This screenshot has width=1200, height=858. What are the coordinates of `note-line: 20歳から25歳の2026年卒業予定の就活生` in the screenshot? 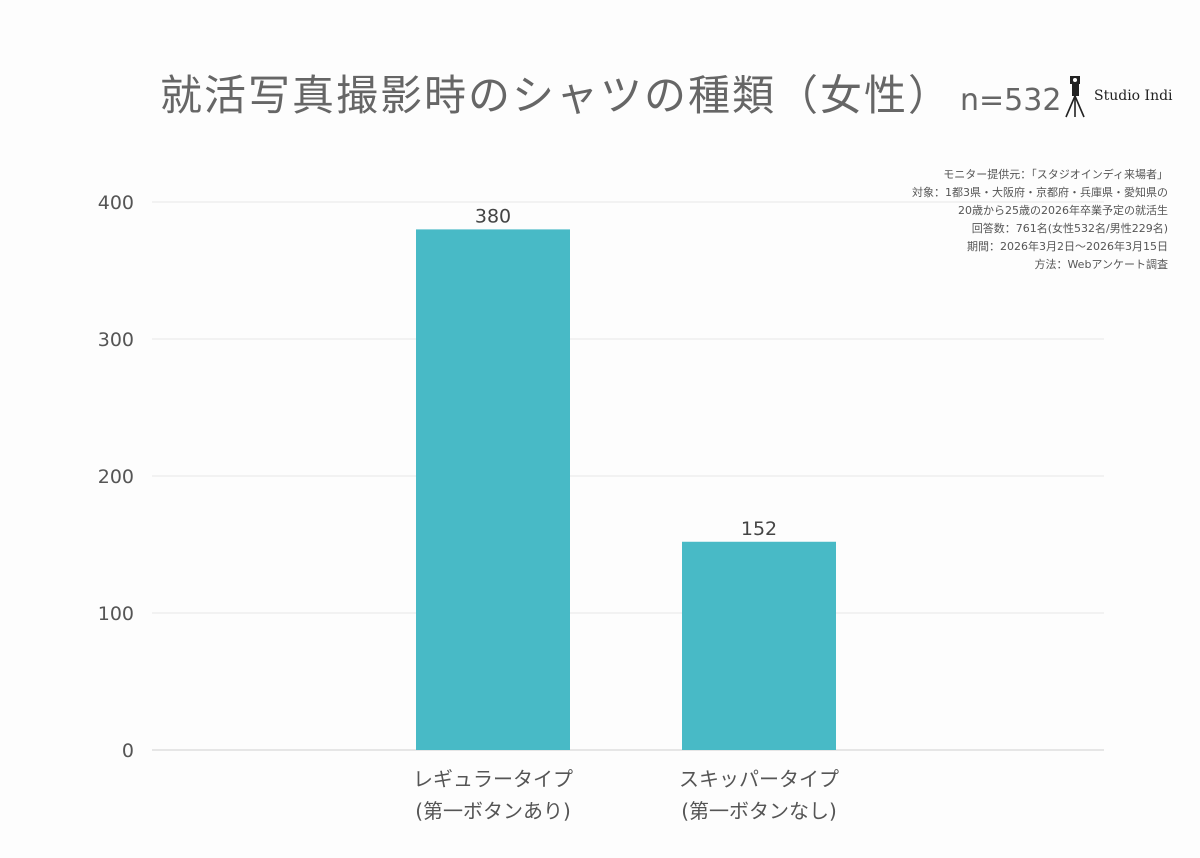 It's located at (1063, 210).